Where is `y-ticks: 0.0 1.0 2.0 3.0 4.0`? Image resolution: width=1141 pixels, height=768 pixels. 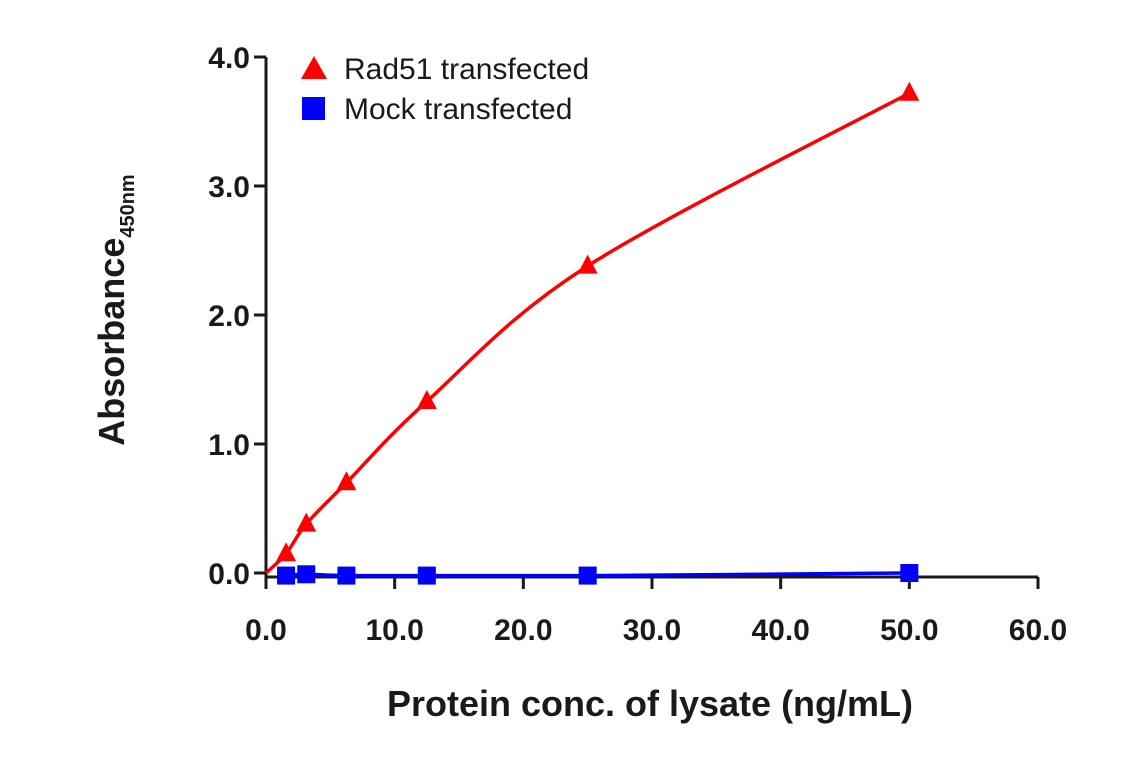 y-ticks: 0.0 1.0 2.0 3.0 4.0 is located at coordinates (237, 316).